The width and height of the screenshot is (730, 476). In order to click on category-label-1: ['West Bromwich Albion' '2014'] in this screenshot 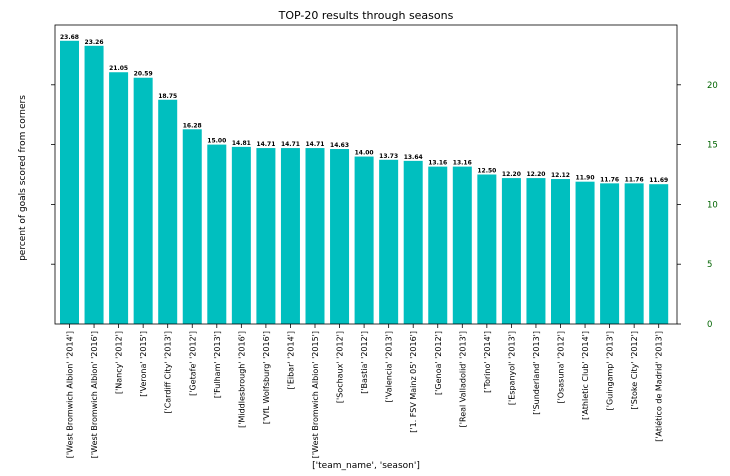, I will do `click(70, 394)`.